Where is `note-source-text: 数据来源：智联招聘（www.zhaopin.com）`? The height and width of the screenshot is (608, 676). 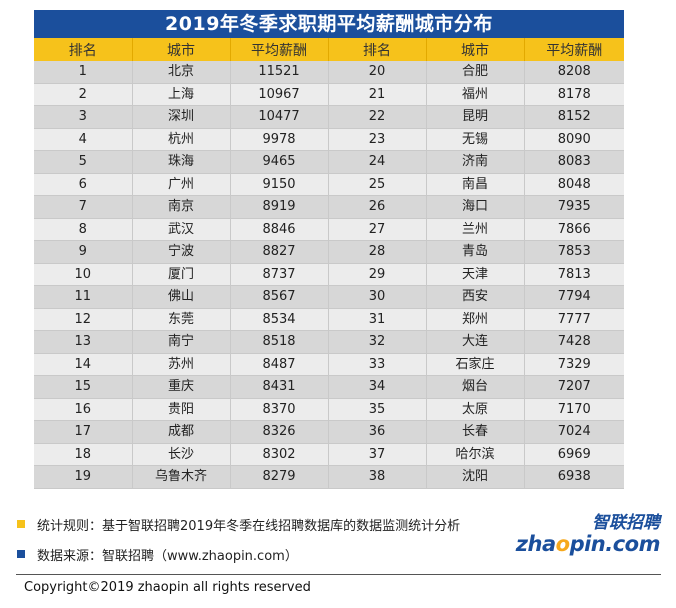 note-source-text: 数据来源：智联招聘（www.zhaopin.com） is located at coordinates (167, 556).